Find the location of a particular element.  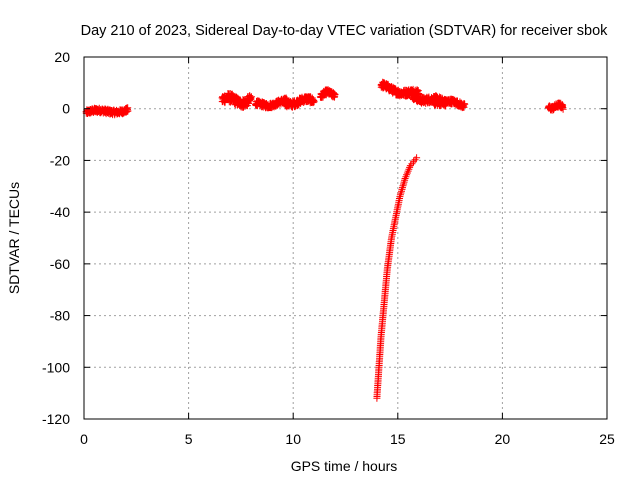

y-tick-label: -120 is located at coordinates (56, 419).